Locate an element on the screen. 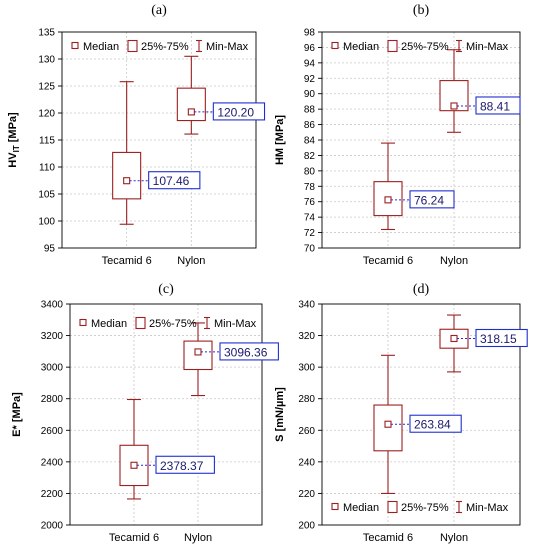  y-axis-label: S [mN/µm] is located at coordinates (280, 414).